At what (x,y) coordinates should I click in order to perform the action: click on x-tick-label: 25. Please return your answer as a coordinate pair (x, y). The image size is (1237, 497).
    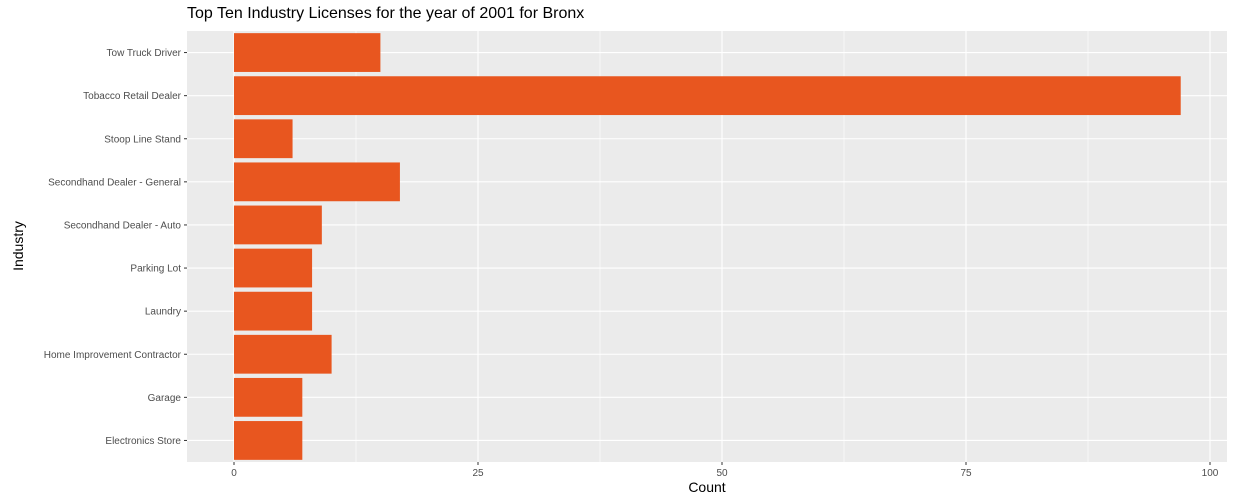
    Looking at the image, I should click on (478, 473).